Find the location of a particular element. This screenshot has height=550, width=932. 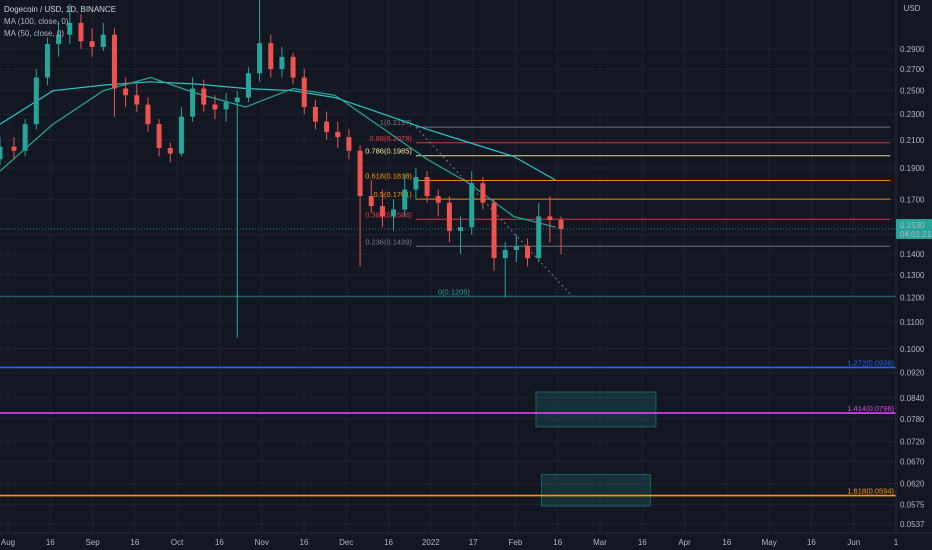

target-zones is located at coordinates (596, 449).